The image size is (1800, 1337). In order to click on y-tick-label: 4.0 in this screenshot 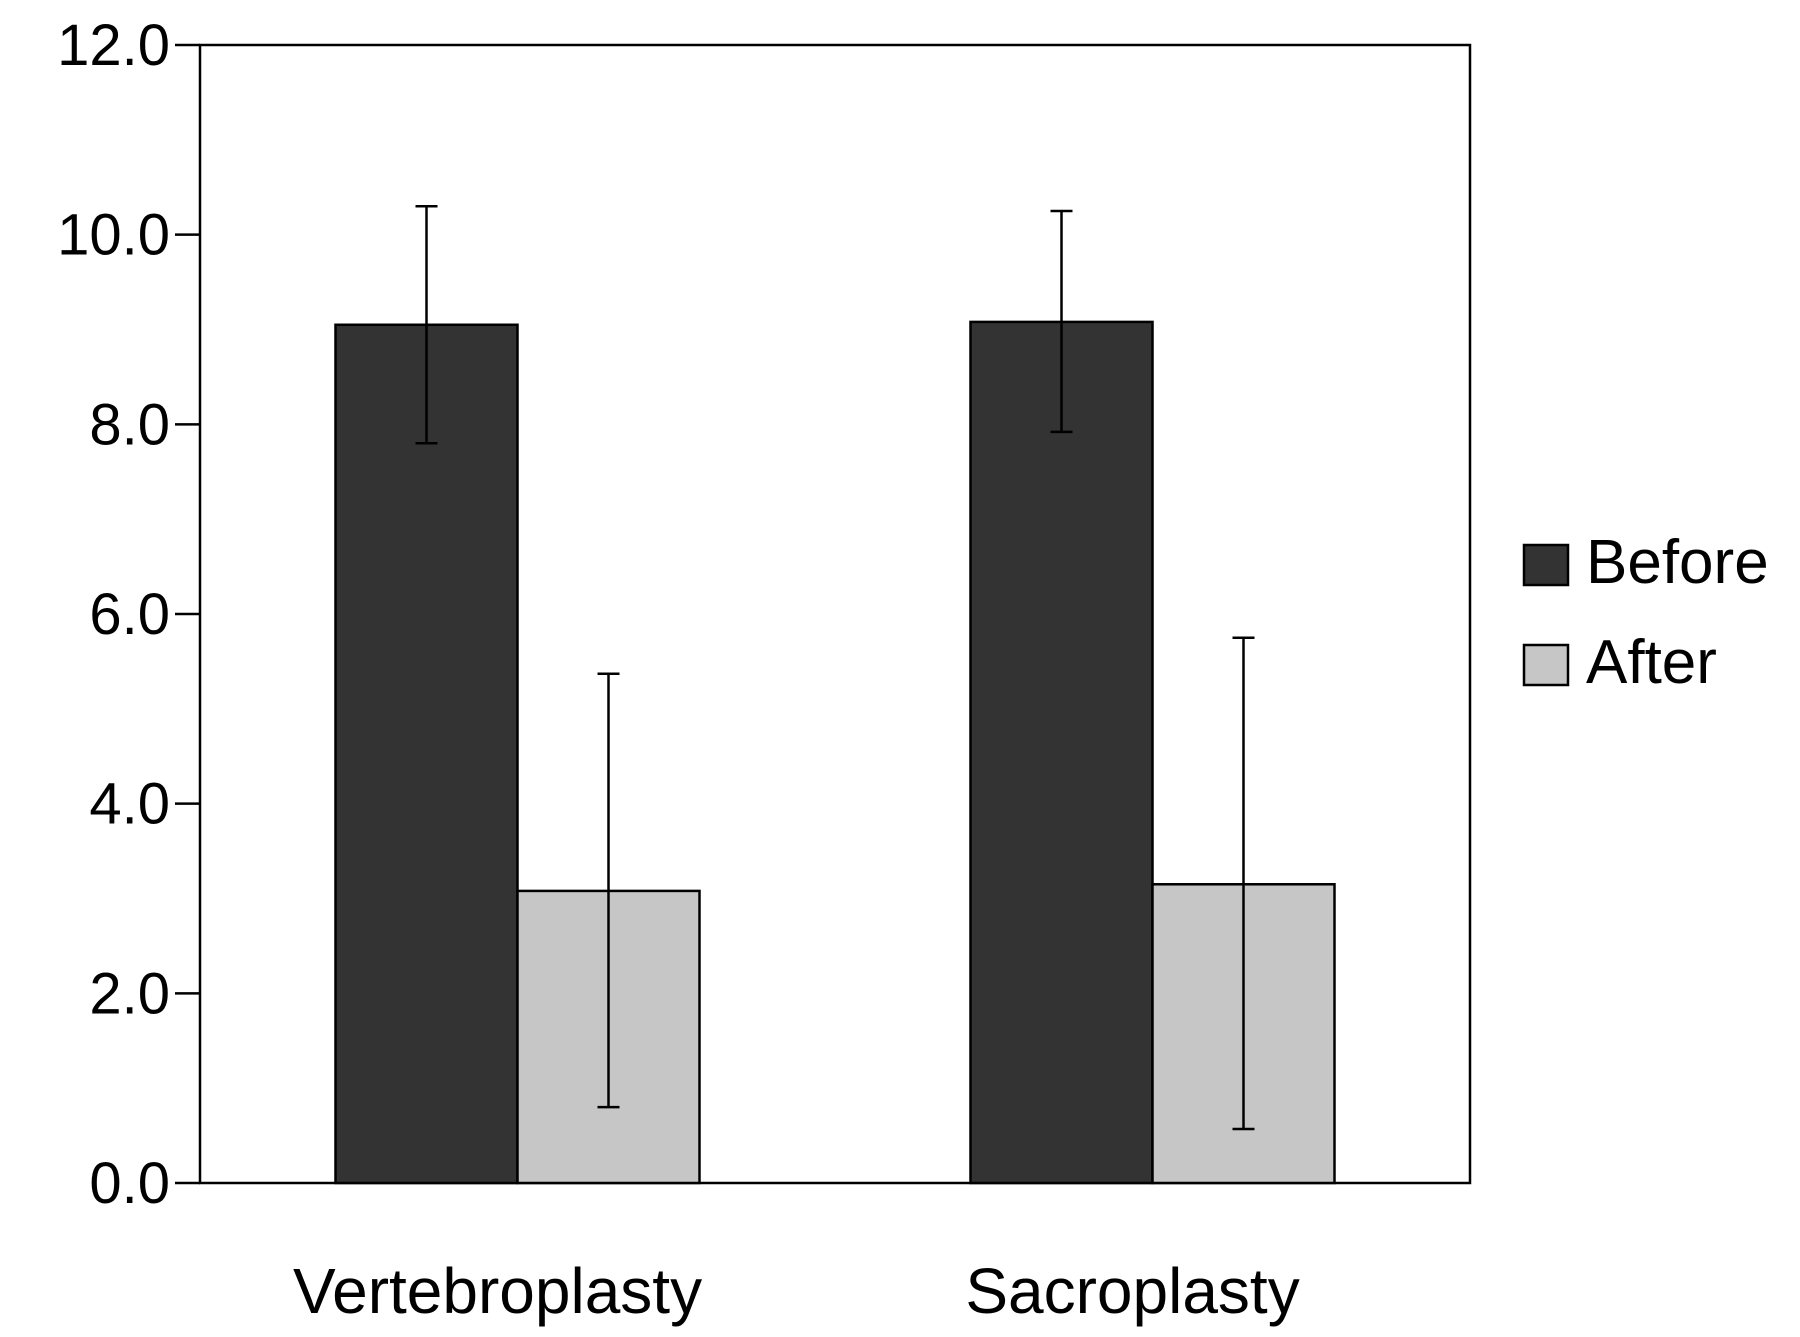, I will do `click(129, 804)`.